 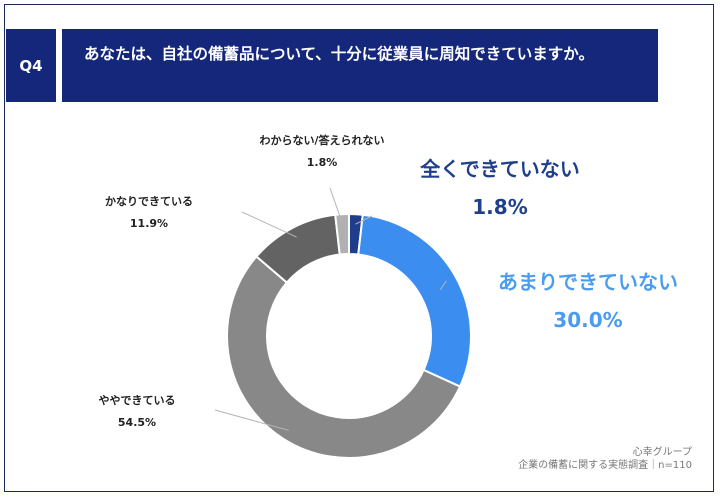 What do you see at coordinates (137, 400) in the screenshot?
I see `slice-name: ややできている` at bounding box center [137, 400].